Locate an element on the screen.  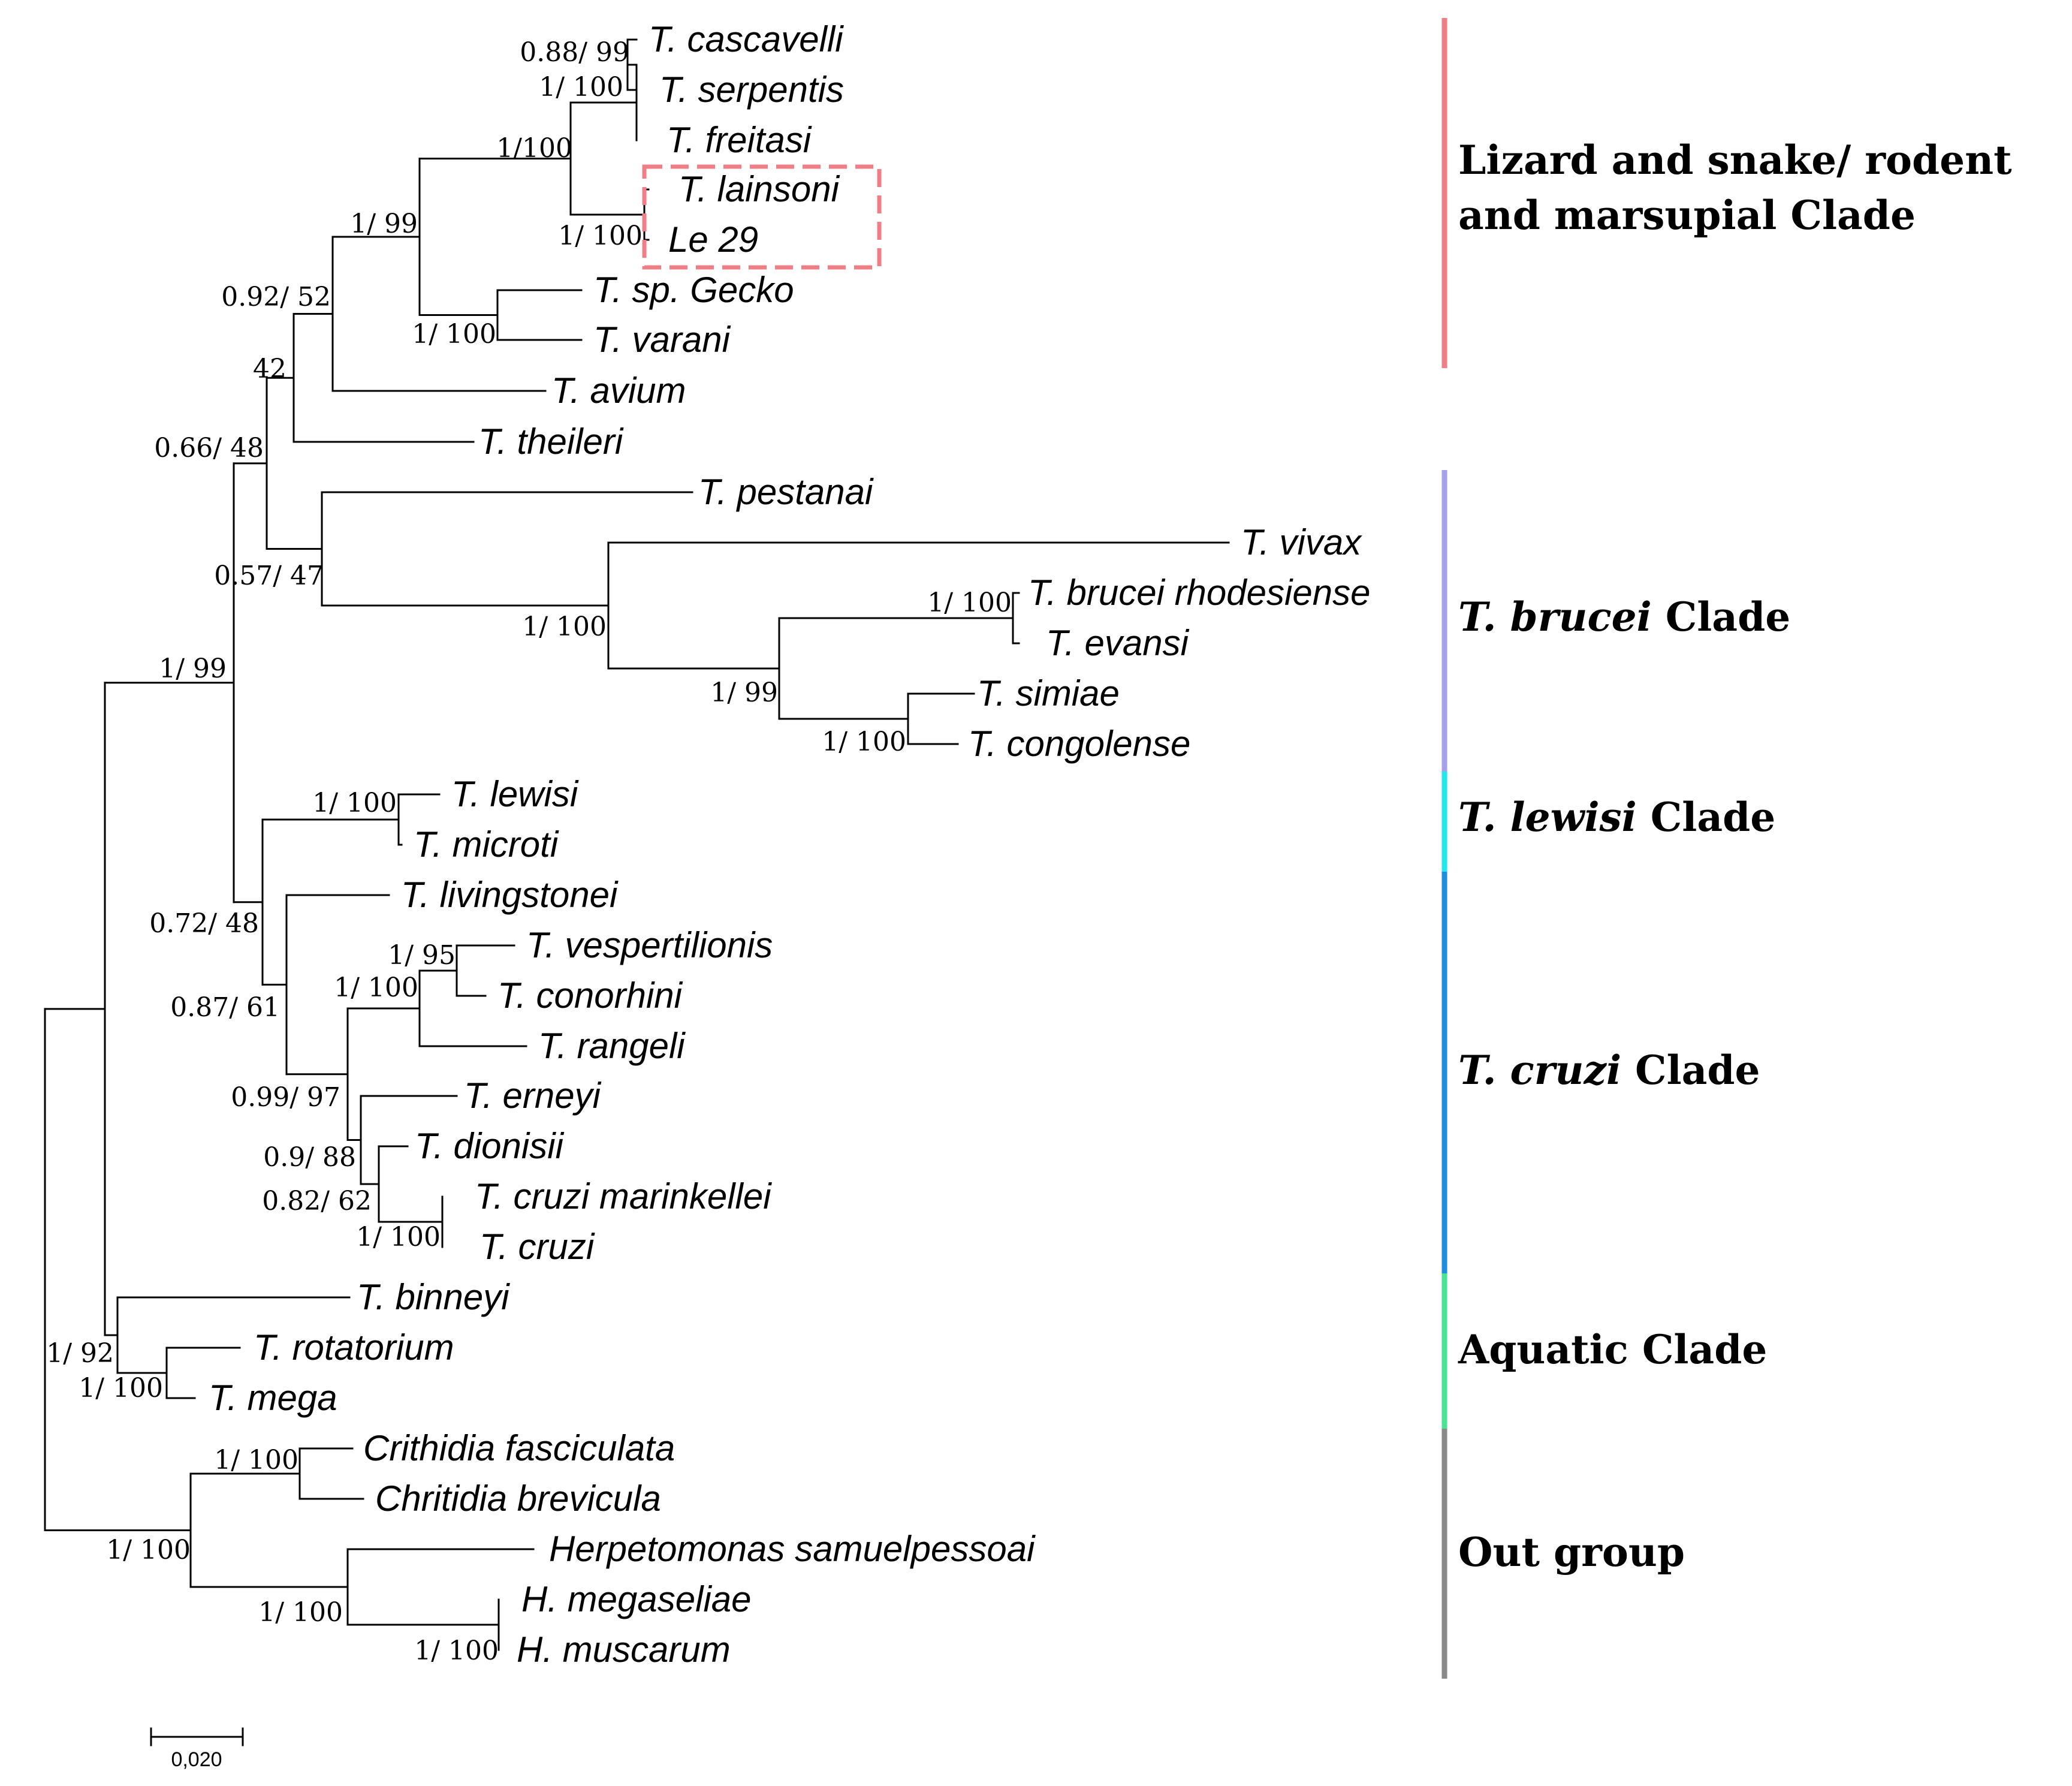
taxon-label: Herpetomonas samuelpessoai is located at coordinates (792, 1549).